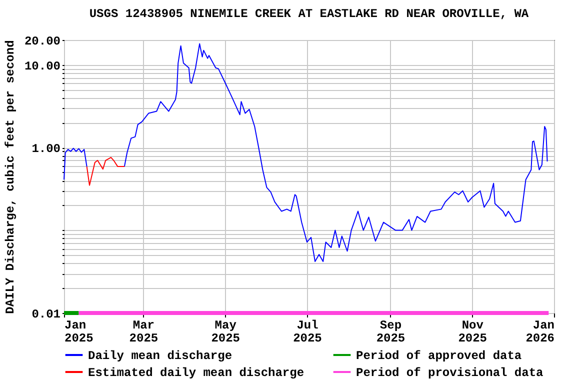 This screenshot has width=576, height=384. What do you see at coordinates (79, 332) in the screenshot?
I see `x-tick-label: Jan 2025` at bounding box center [79, 332].